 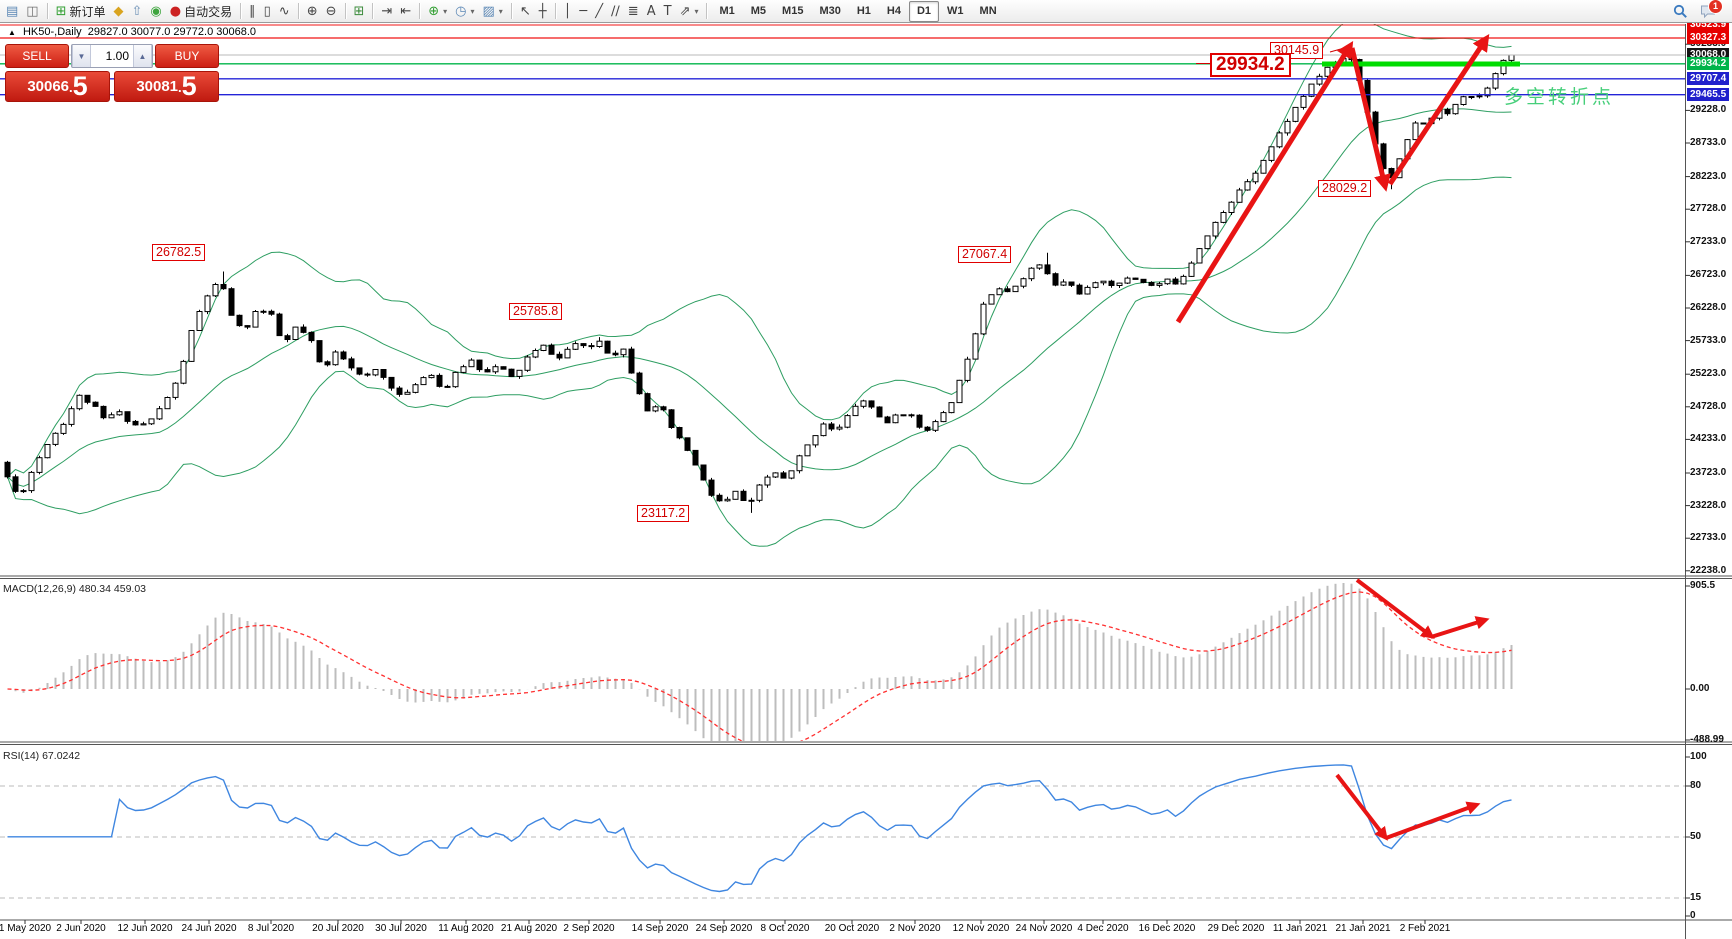 What do you see at coordinates (312, 11) in the screenshot?
I see `zoom-in-button: ⊕` at bounding box center [312, 11].